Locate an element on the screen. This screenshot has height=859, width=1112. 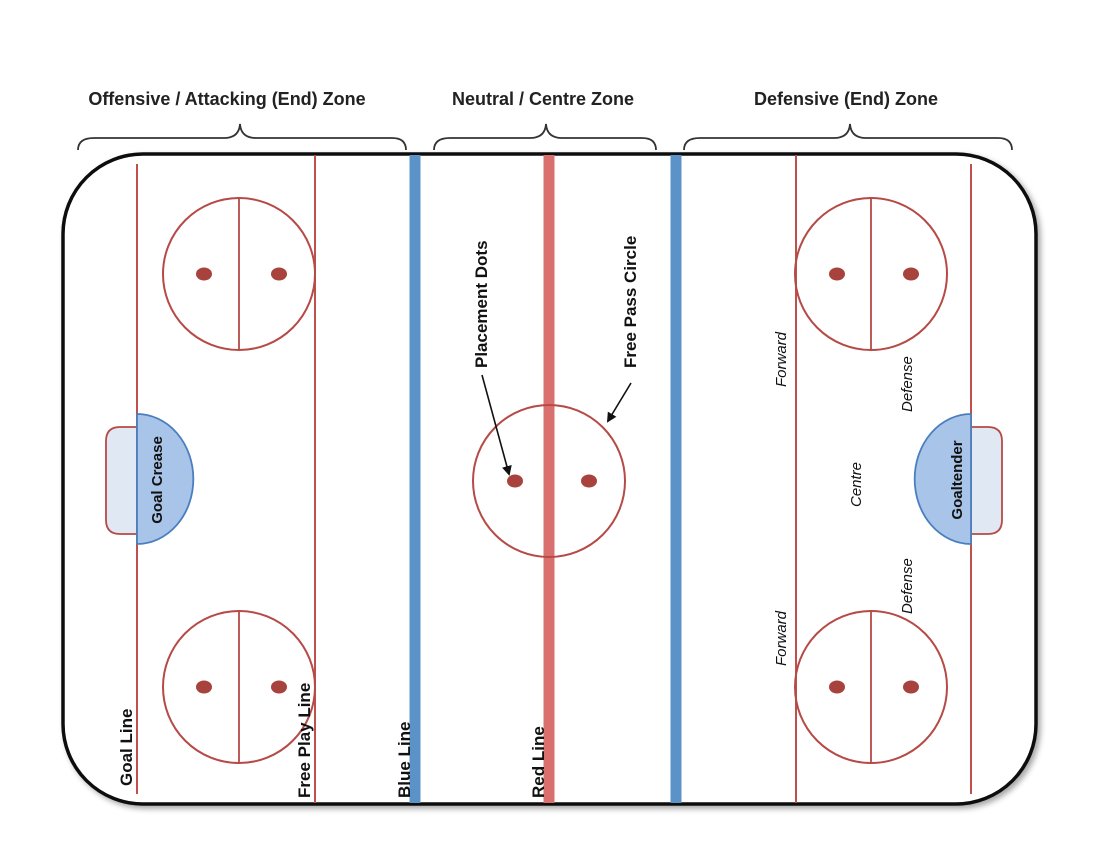
neutral-zone-label: Neutral / Centre Zone is located at coordinates (543, 99).